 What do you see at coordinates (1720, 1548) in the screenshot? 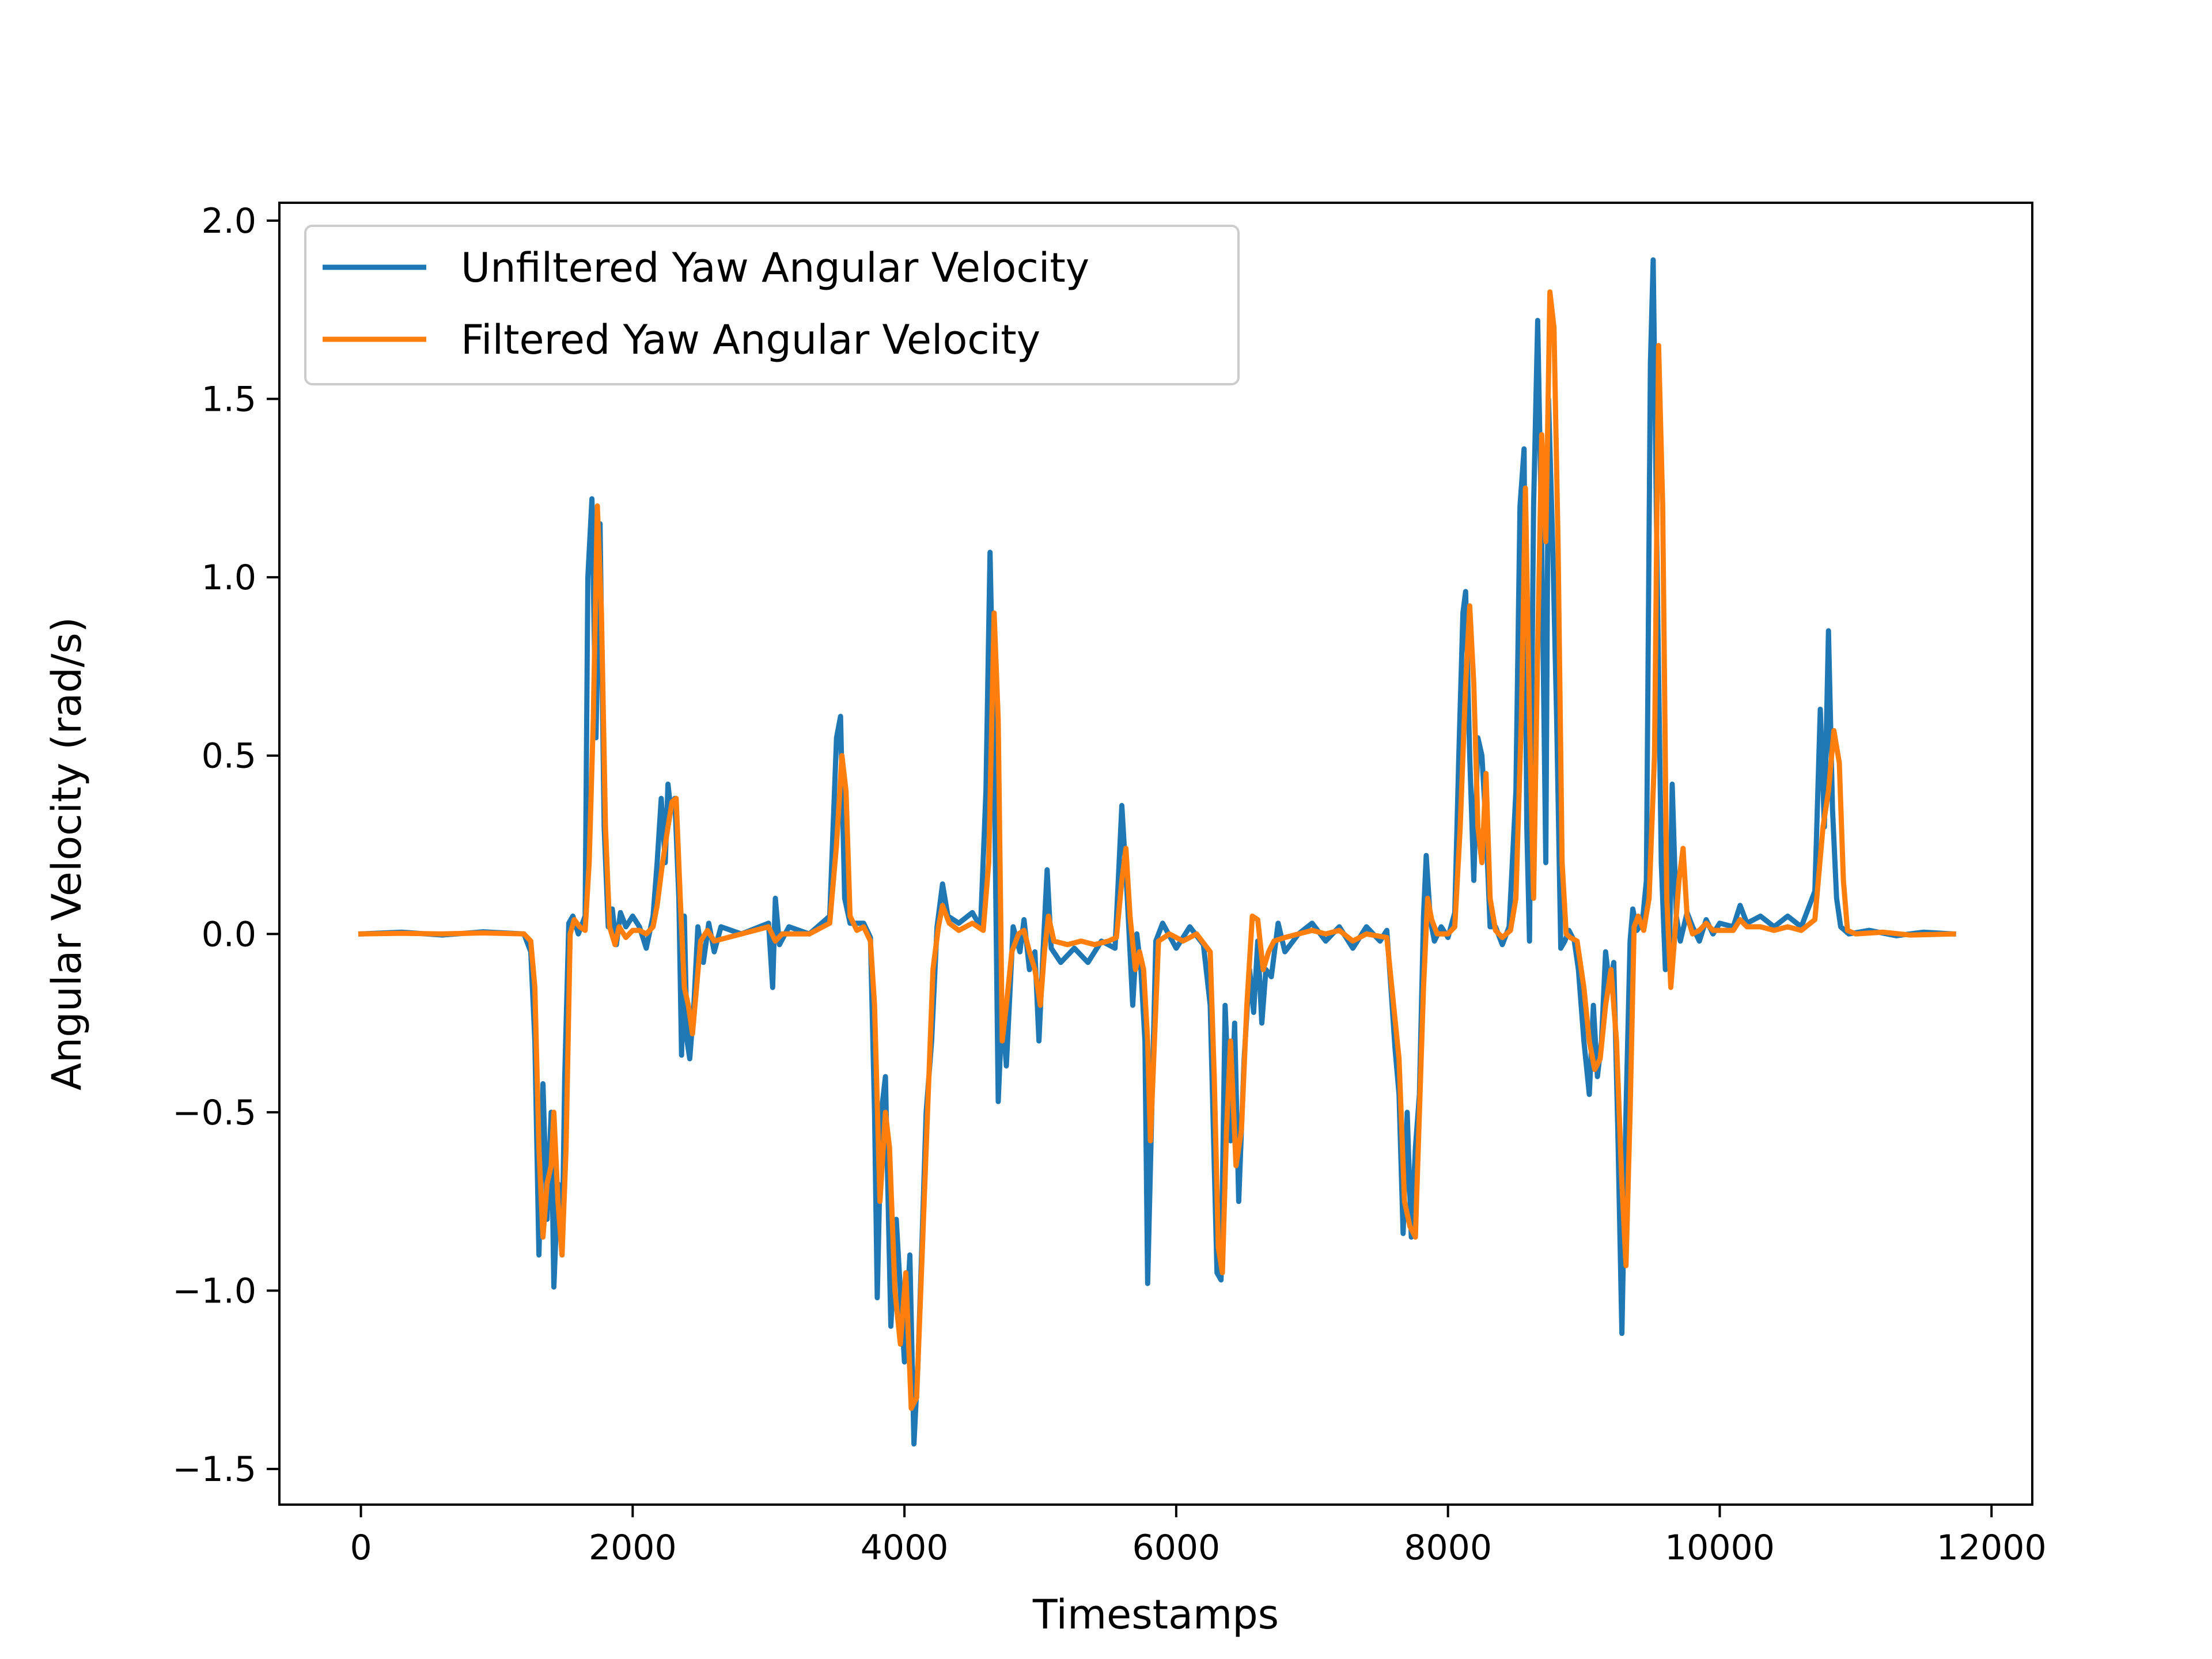
I see `x-tick-label: 10000` at bounding box center [1720, 1548].